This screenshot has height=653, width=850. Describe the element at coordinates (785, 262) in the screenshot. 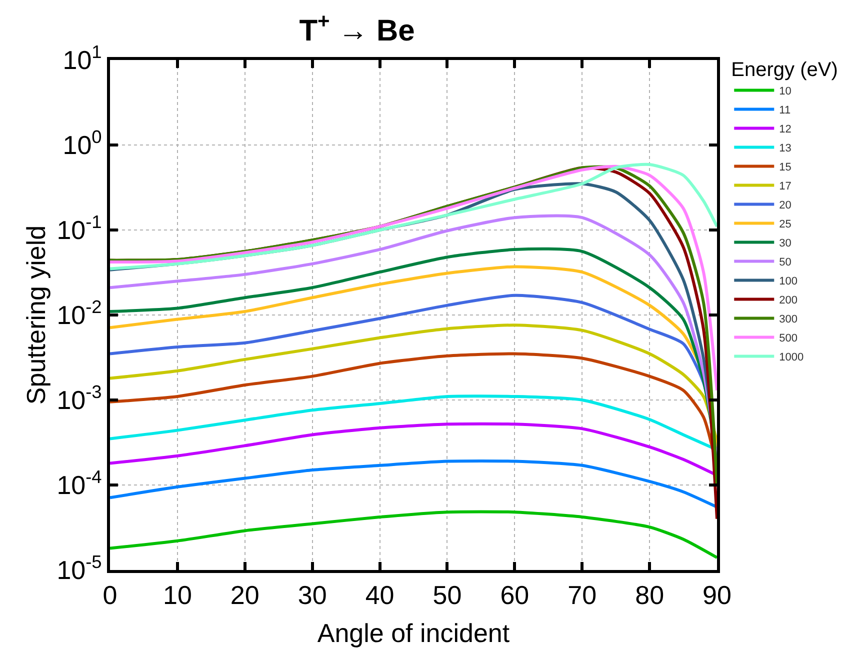

I see `legend-label: 50` at that location.